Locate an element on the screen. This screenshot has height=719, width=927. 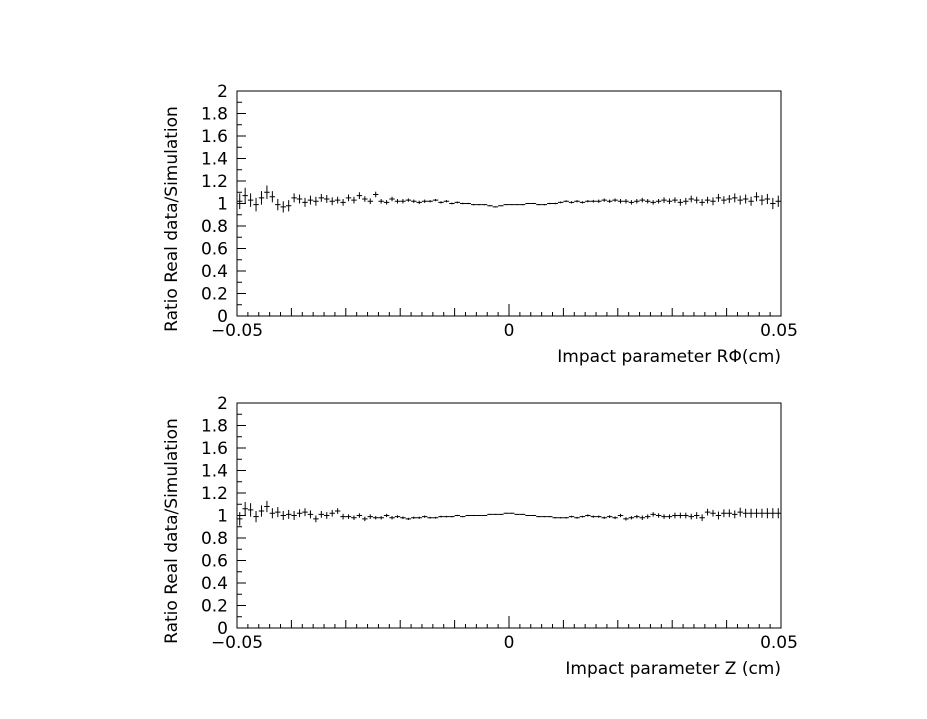
y-tick-label: 2 is located at coordinates (222, 92).